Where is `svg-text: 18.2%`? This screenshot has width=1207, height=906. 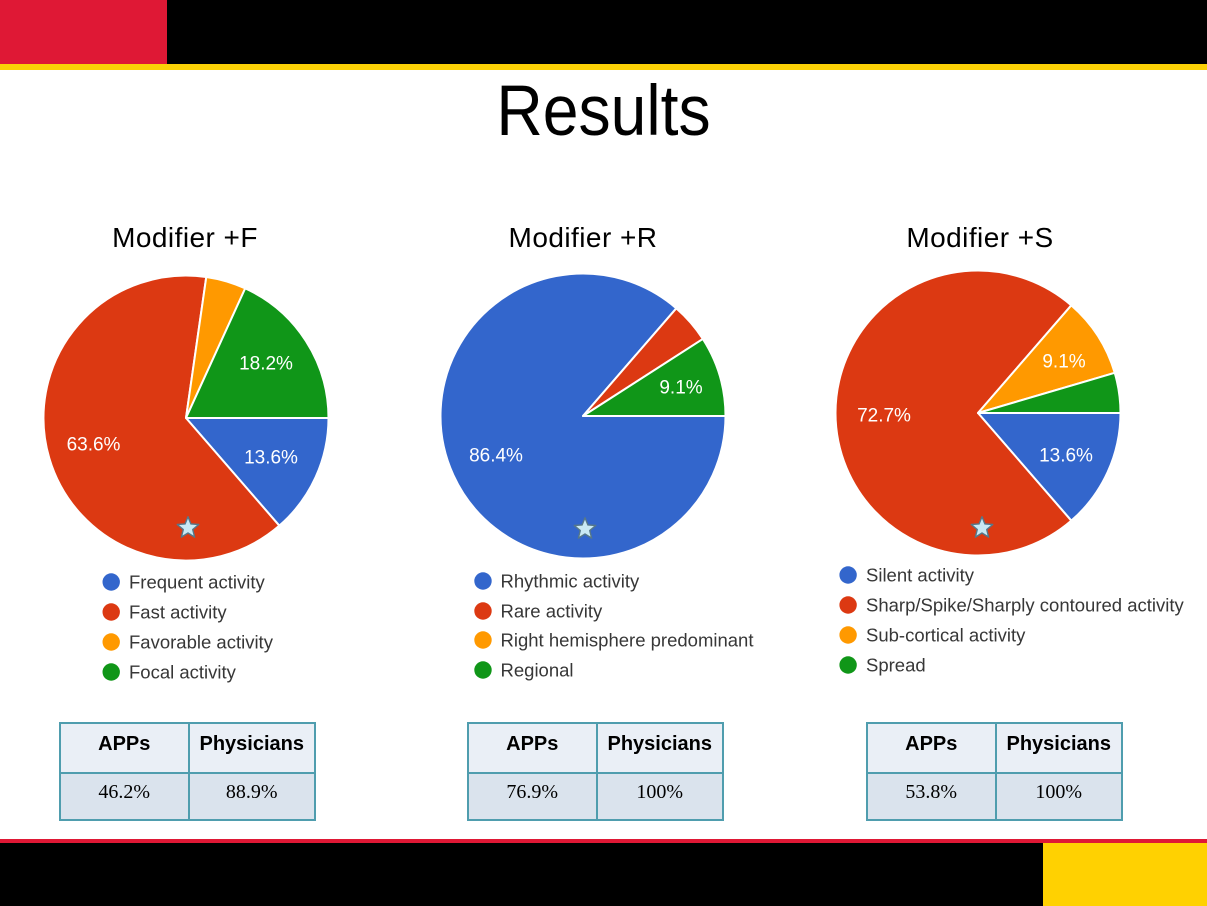
svg-text: 18.2% is located at coordinates (266, 364).